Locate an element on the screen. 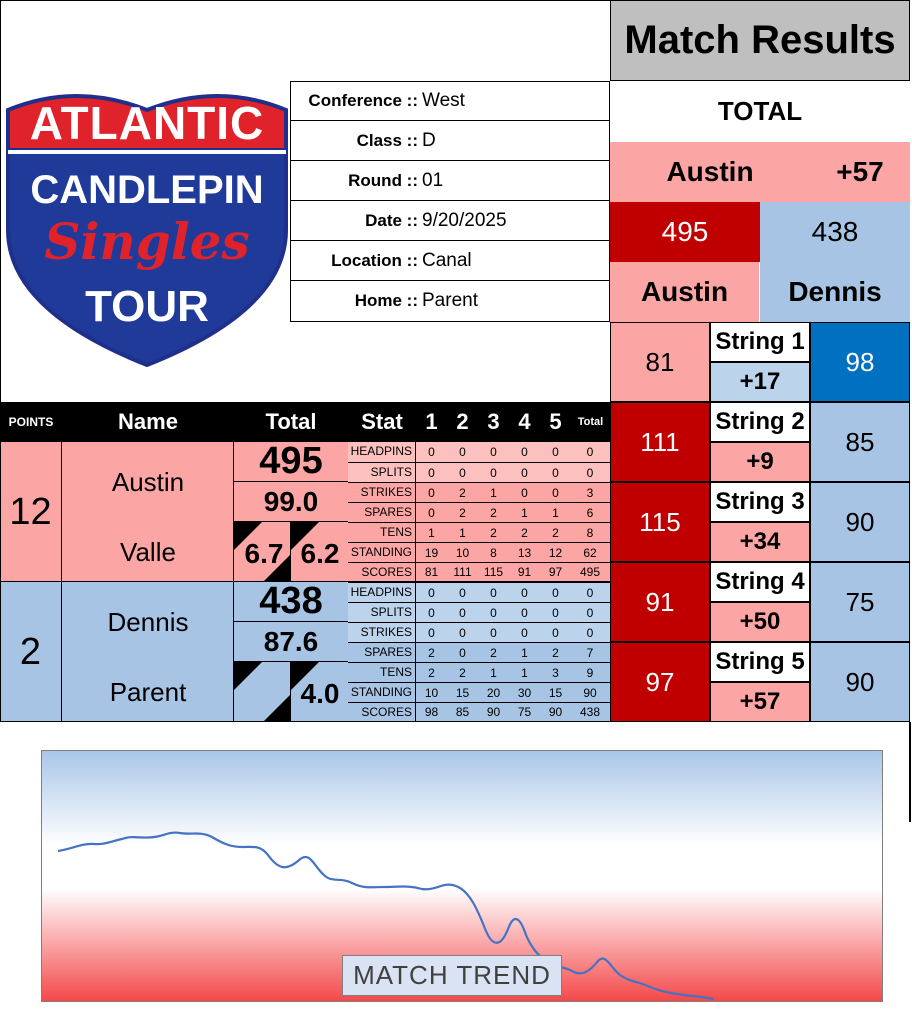  stat-total: 6 is located at coordinates (590, 512).